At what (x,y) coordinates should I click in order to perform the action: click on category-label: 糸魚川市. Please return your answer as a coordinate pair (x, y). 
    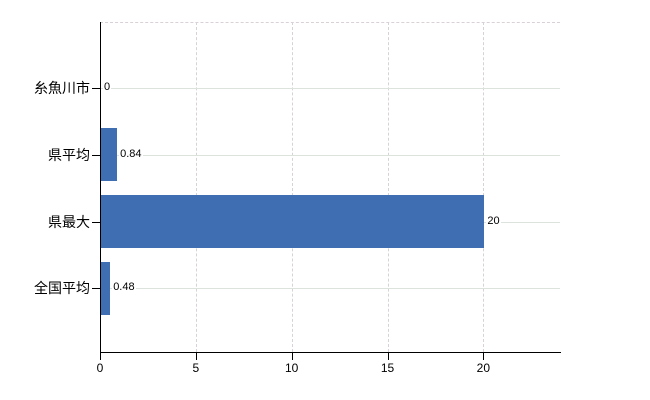
    Looking at the image, I should click on (62, 88).